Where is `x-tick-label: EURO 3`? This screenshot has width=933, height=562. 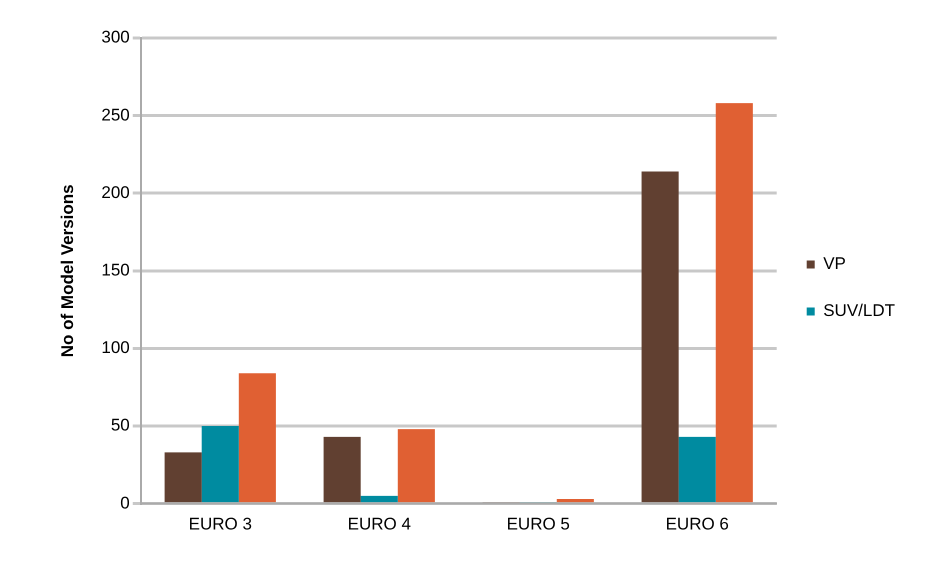 x-tick-label: EURO 3 is located at coordinates (220, 524).